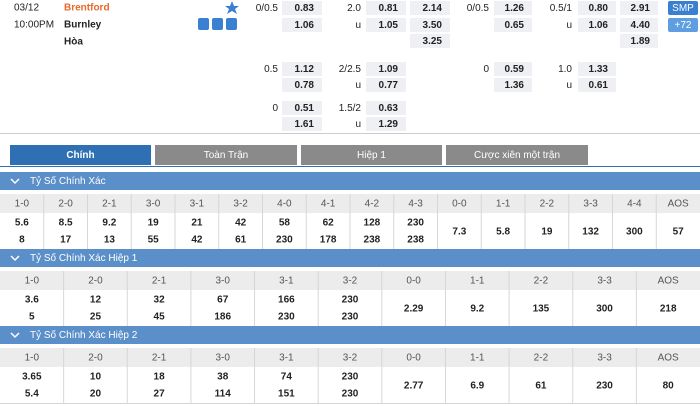 Image resolution: width=700 pixels, height=406 pixels. What do you see at coordinates (223, 394) in the screenshot?
I see `score-odds: 114` at bounding box center [223, 394].